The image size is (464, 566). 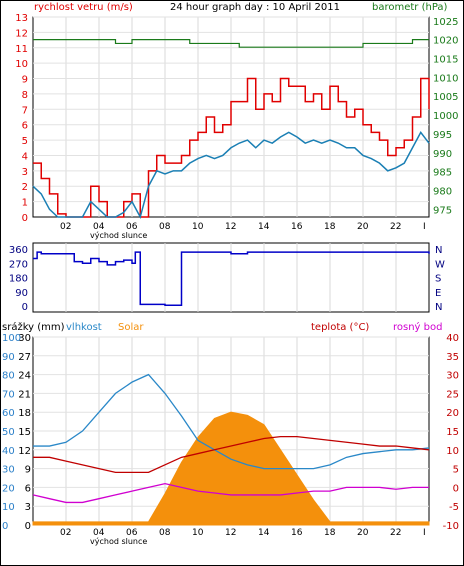 What do you see at coordinates (25, 110) in the screenshot?
I see `wind-tick-label: 7` at bounding box center [25, 110].